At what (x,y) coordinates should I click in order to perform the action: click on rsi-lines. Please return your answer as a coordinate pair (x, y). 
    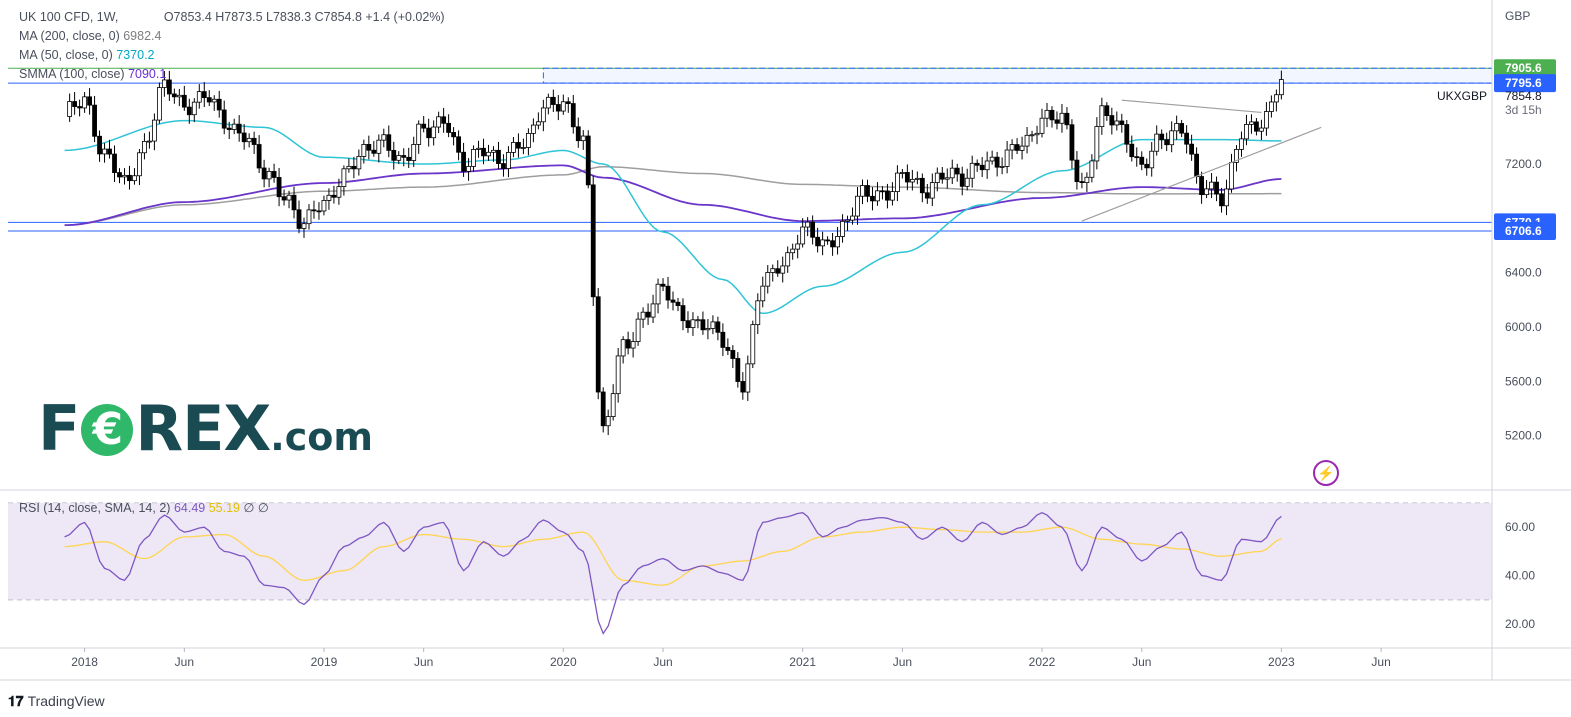
    Looking at the image, I should click on (673, 573).